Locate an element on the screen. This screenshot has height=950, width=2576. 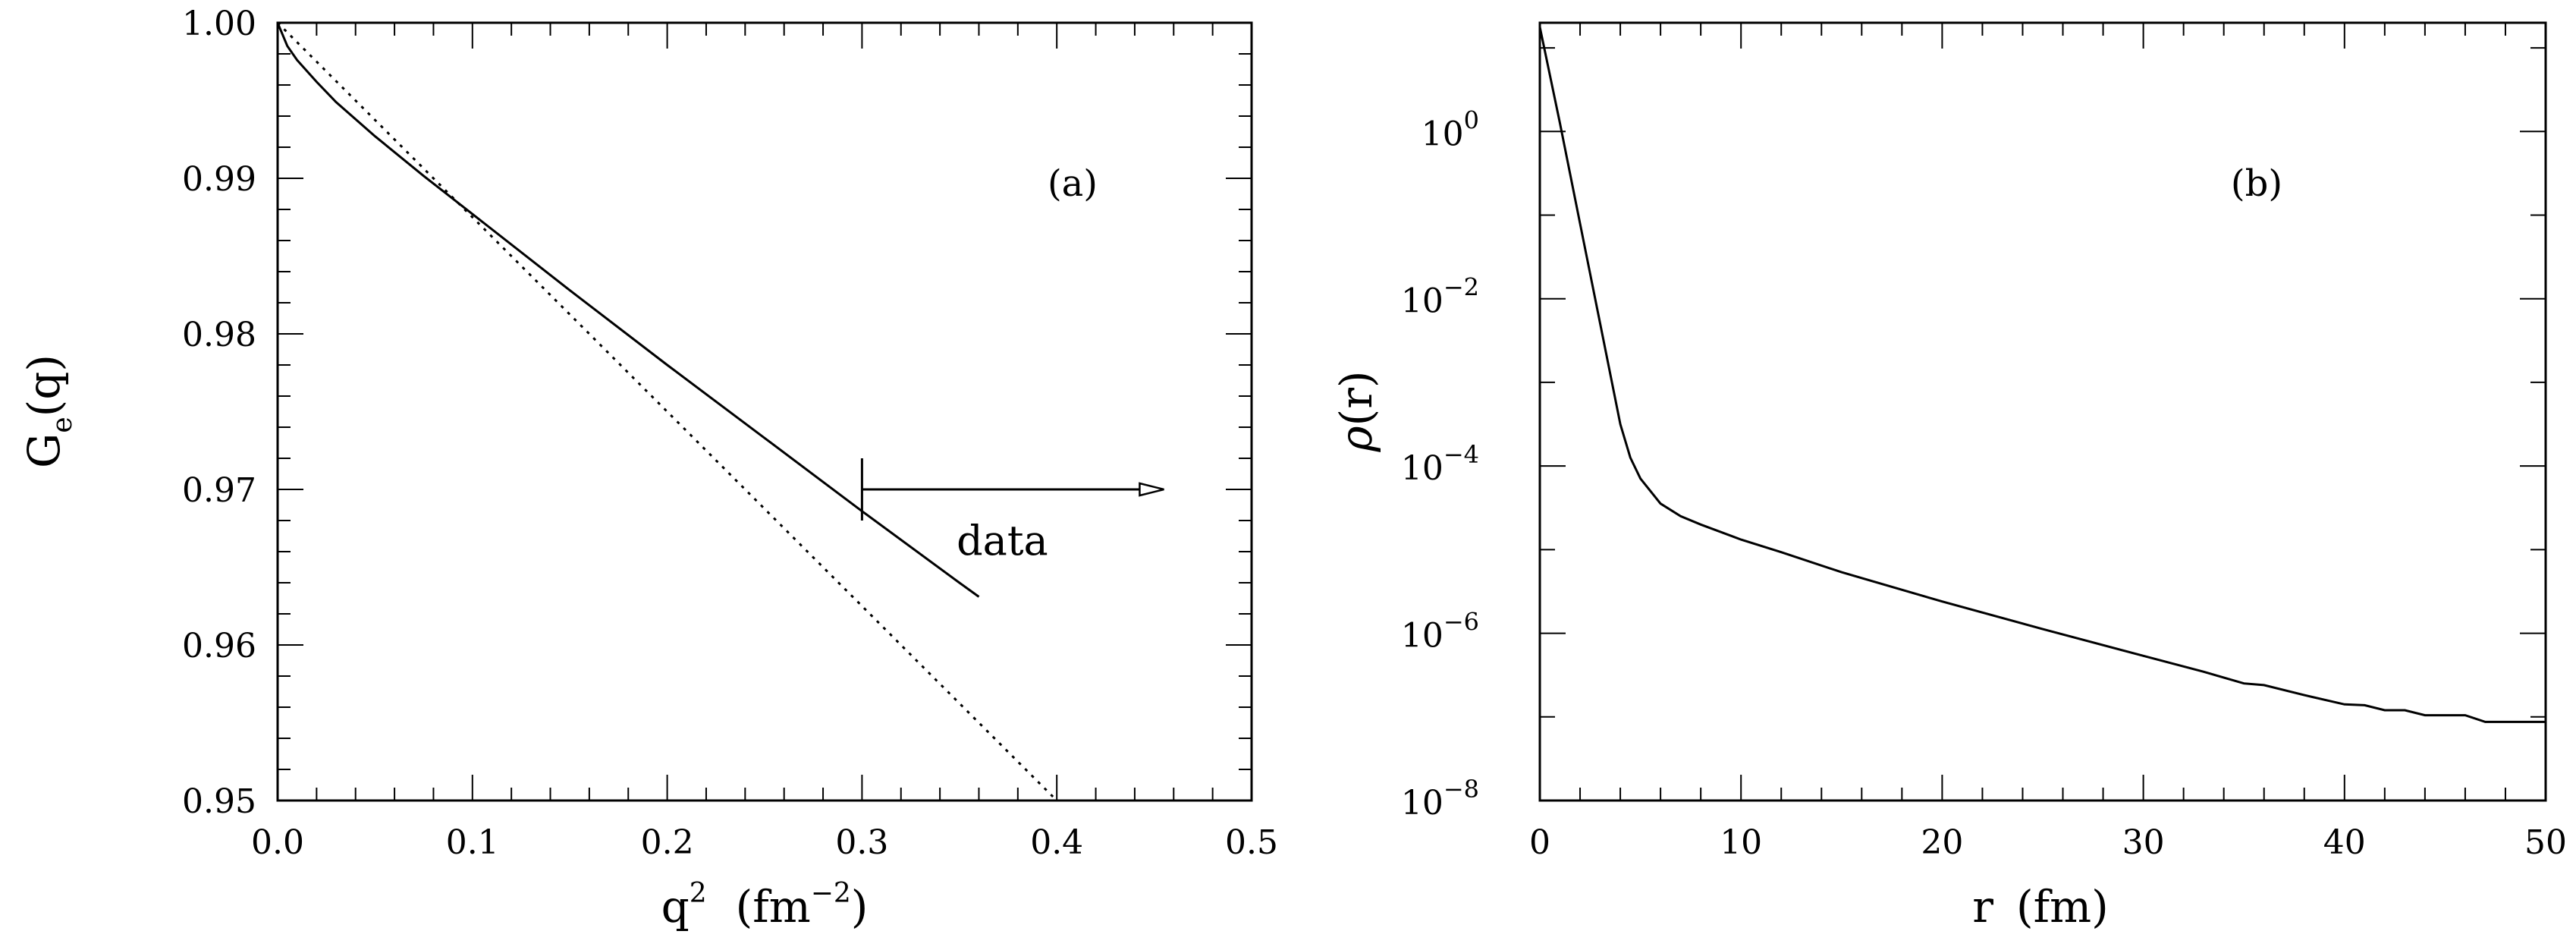
x-tick-label-b: 50 is located at coordinates (2545, 842).